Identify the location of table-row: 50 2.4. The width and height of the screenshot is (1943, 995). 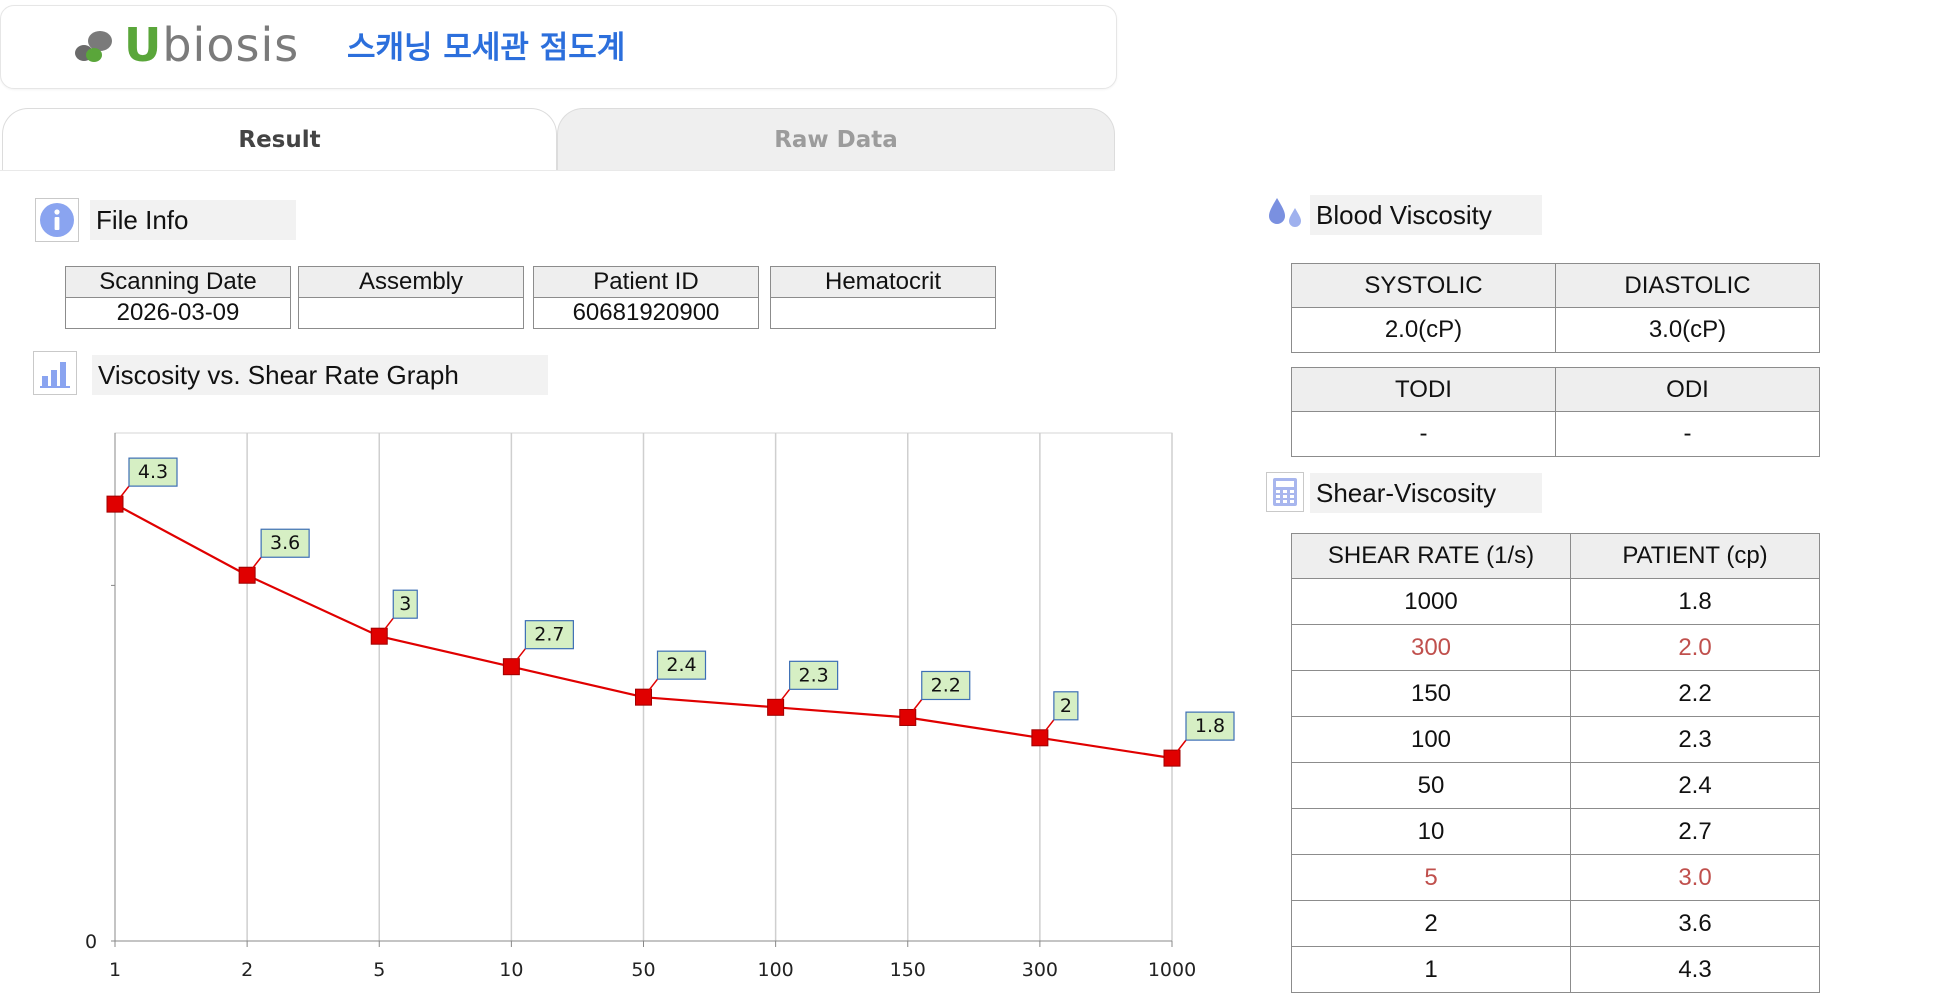
(1555, 785).